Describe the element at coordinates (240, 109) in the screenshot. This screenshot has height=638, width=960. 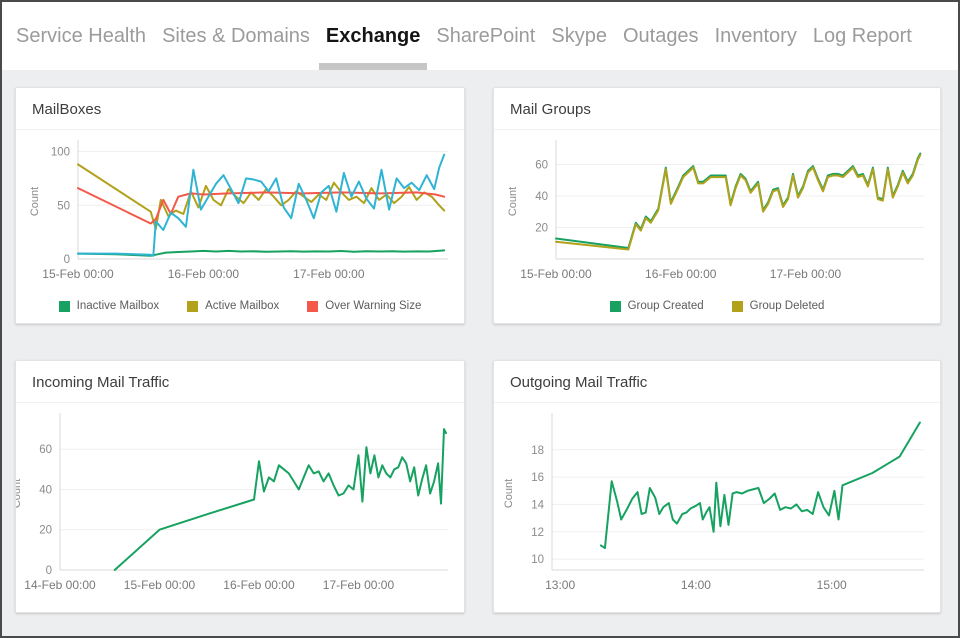
I see `panel-title: MailBoxes` at that location.